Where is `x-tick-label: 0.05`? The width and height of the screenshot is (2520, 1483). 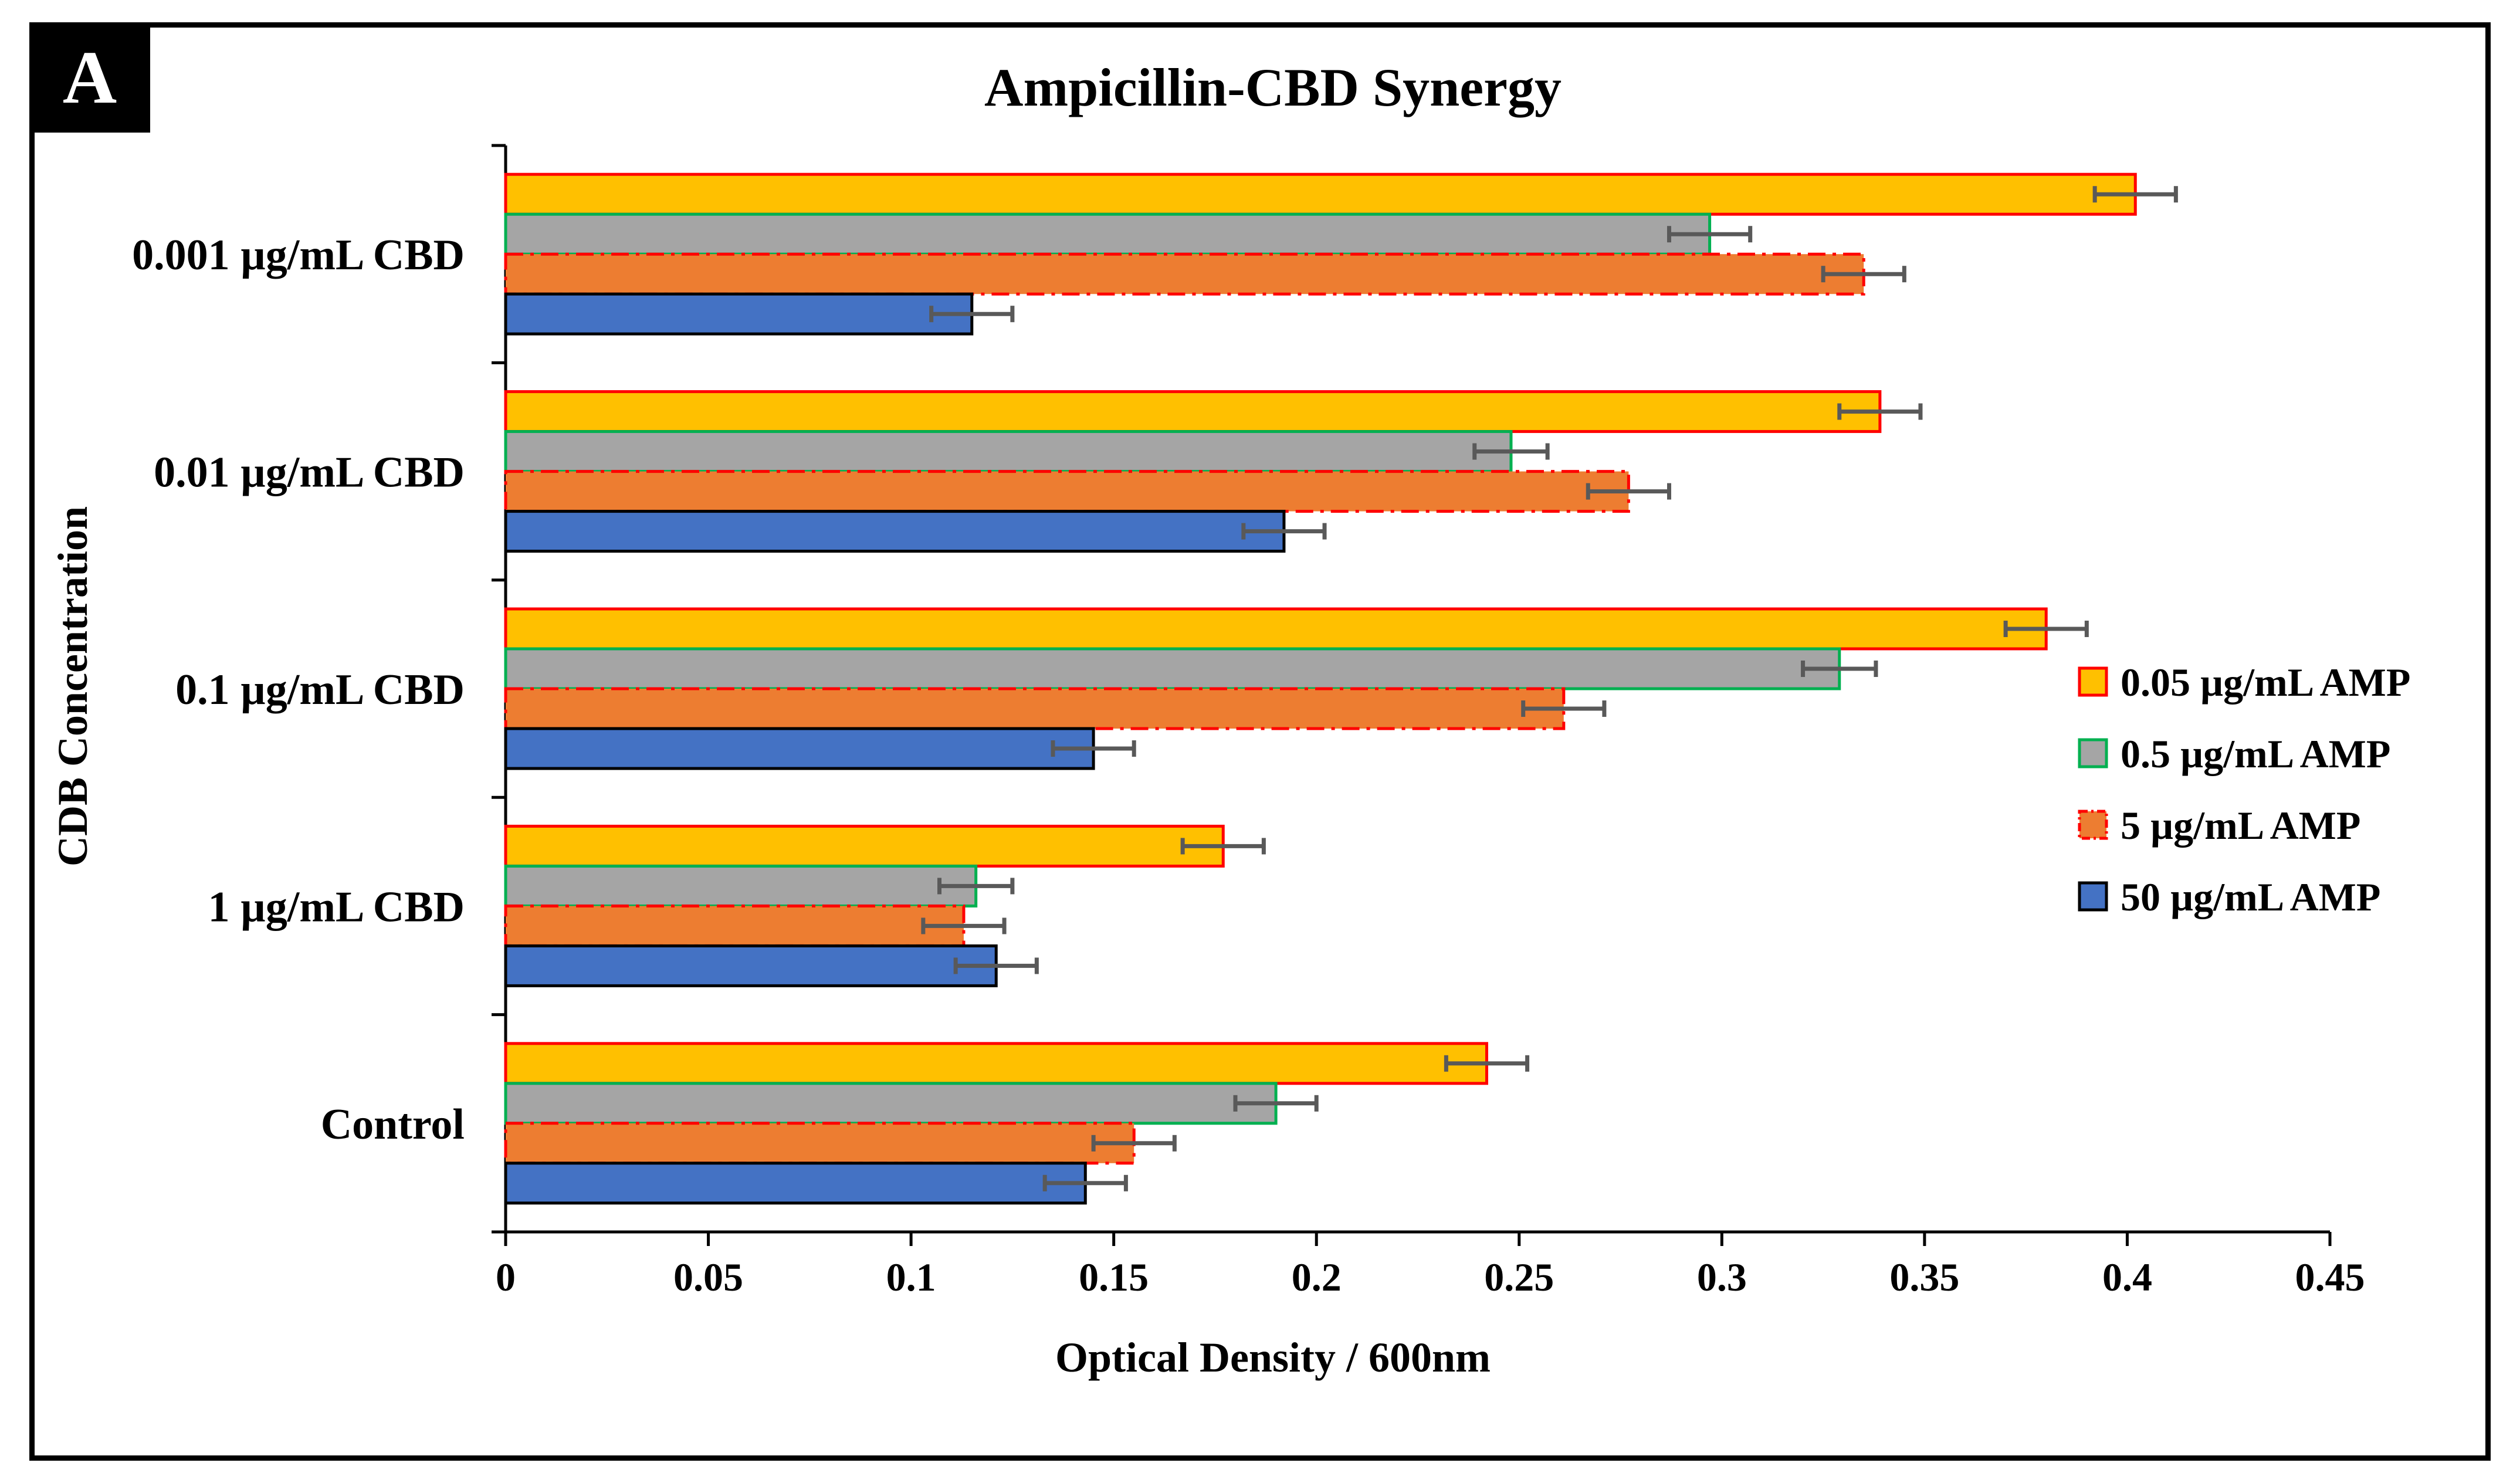
x-tick-label: 0.05 is located at coordinates (708, 1277).